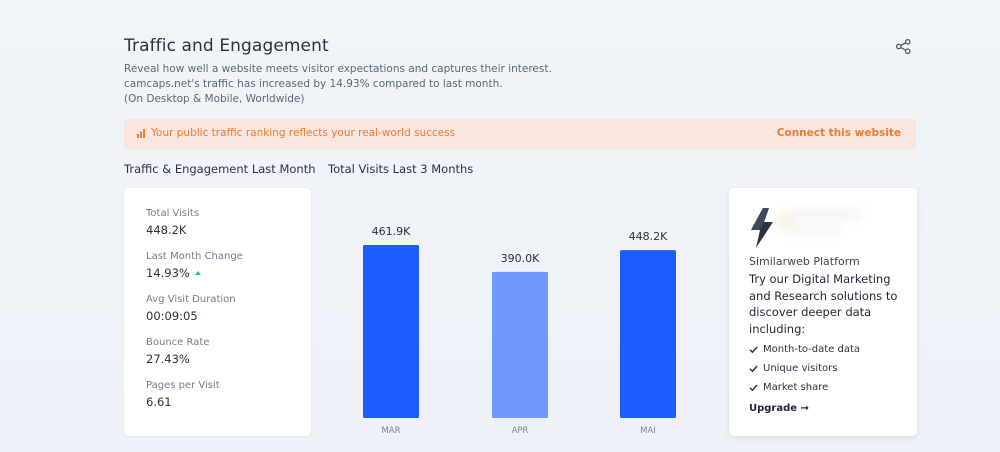 Image resolution: width=1000 pixels, height=452 pixels. What do you see at coordinates (166, 230) in the screenshot?
I see `stat-value: 448.2K` at bounding box center [166, 230].